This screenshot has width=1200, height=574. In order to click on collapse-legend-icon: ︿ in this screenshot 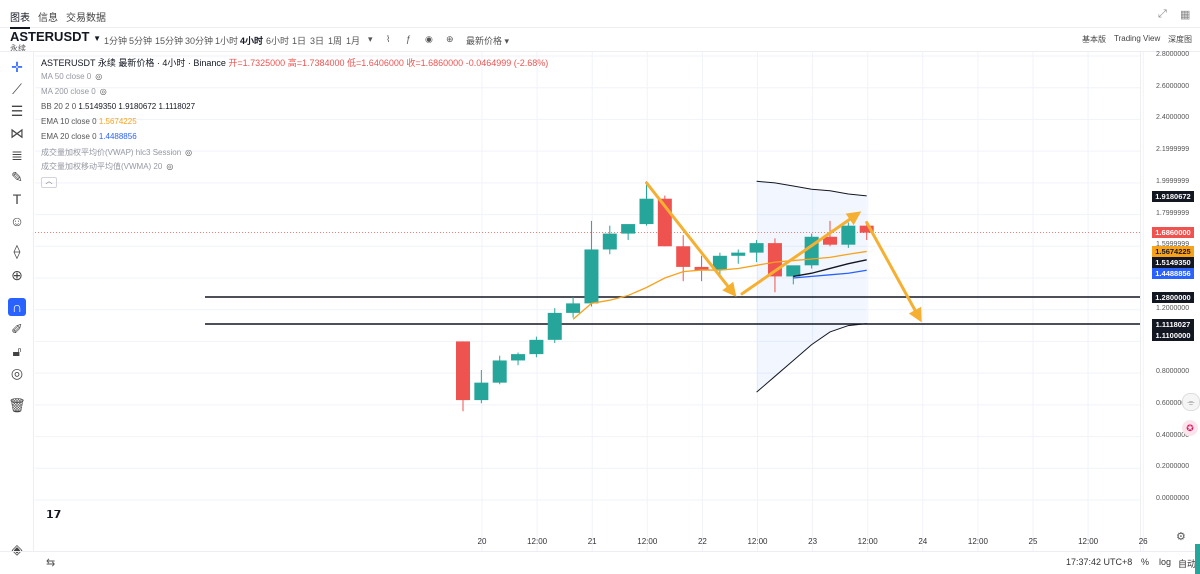, I will do `click(49, 182)`.